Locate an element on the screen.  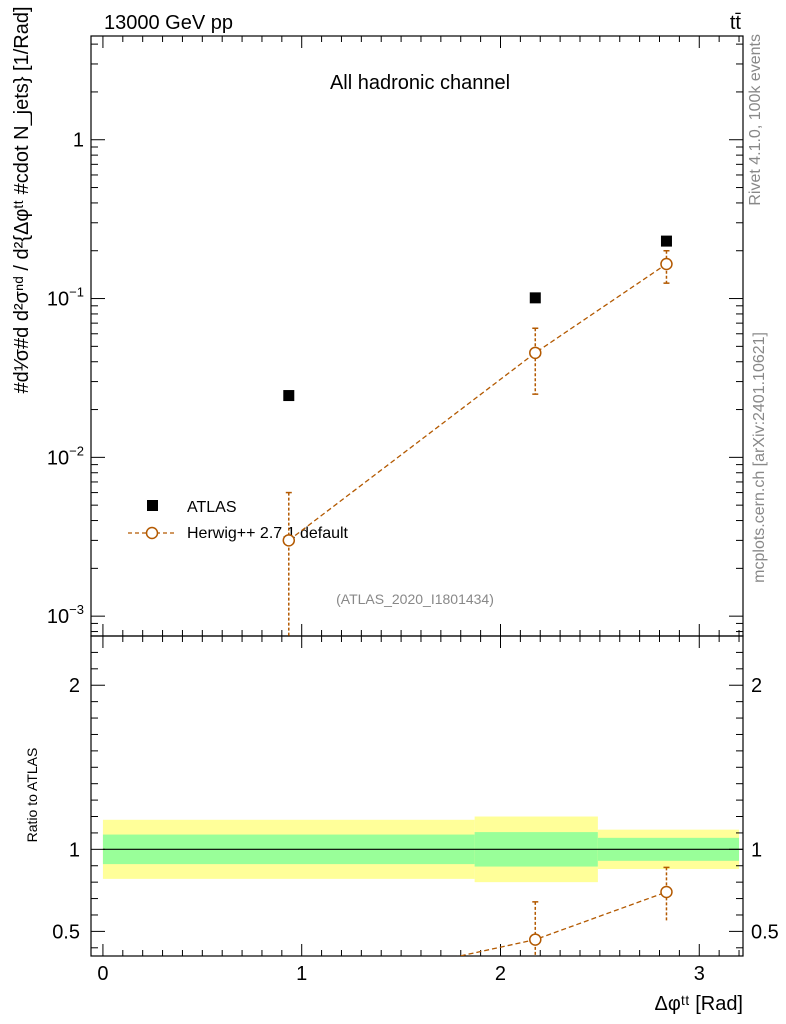
x-axis-label: Δφᵗᵗ [Rad] is located at coordinates (699, 1004).